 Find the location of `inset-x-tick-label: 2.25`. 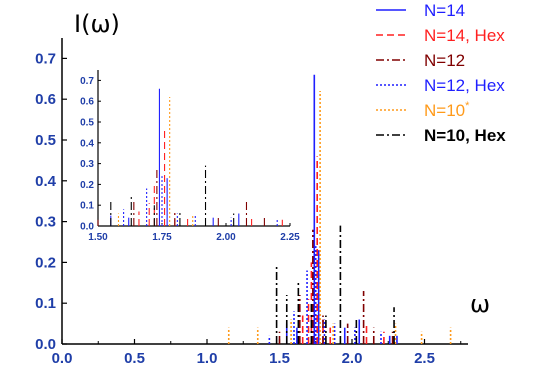

inset-x-tick-label: 2.25 is located at coordinates (290, 237).